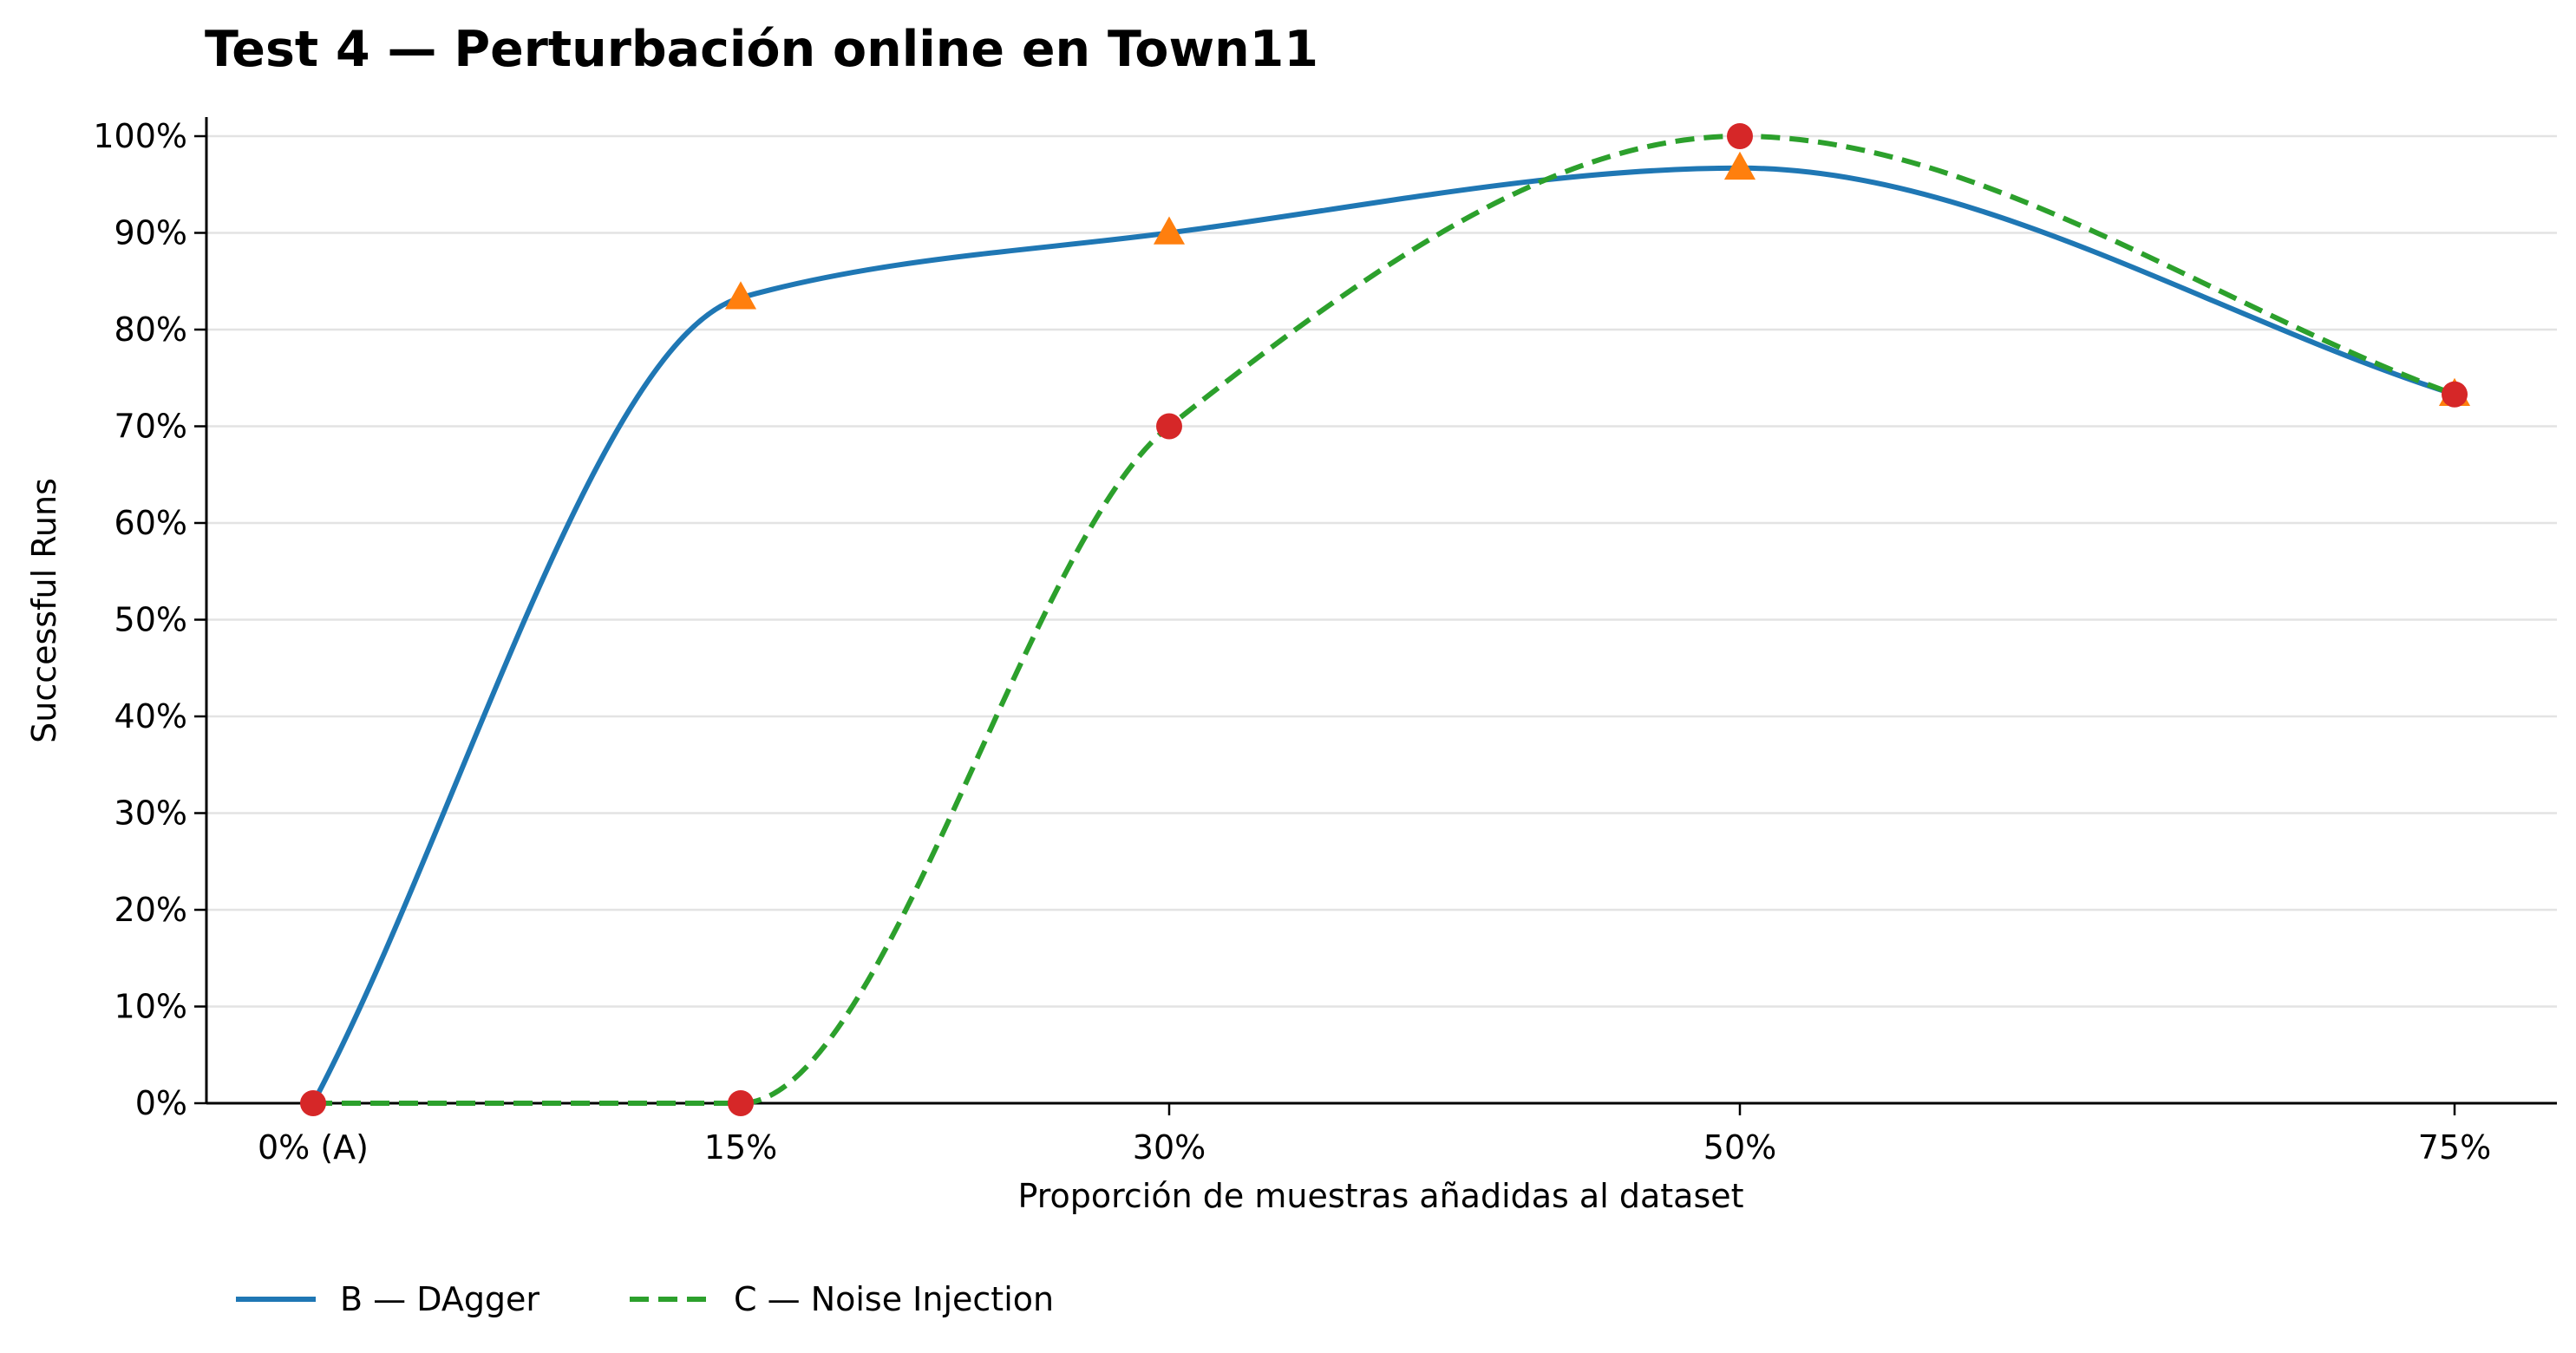 Image resolution: width=2576 pixels, height=1353 pixels. What do you see at coordinates (439, 1299) in the screenshot?
I see `legend-label: B — DAgger` at bounding box center [439, 1299].